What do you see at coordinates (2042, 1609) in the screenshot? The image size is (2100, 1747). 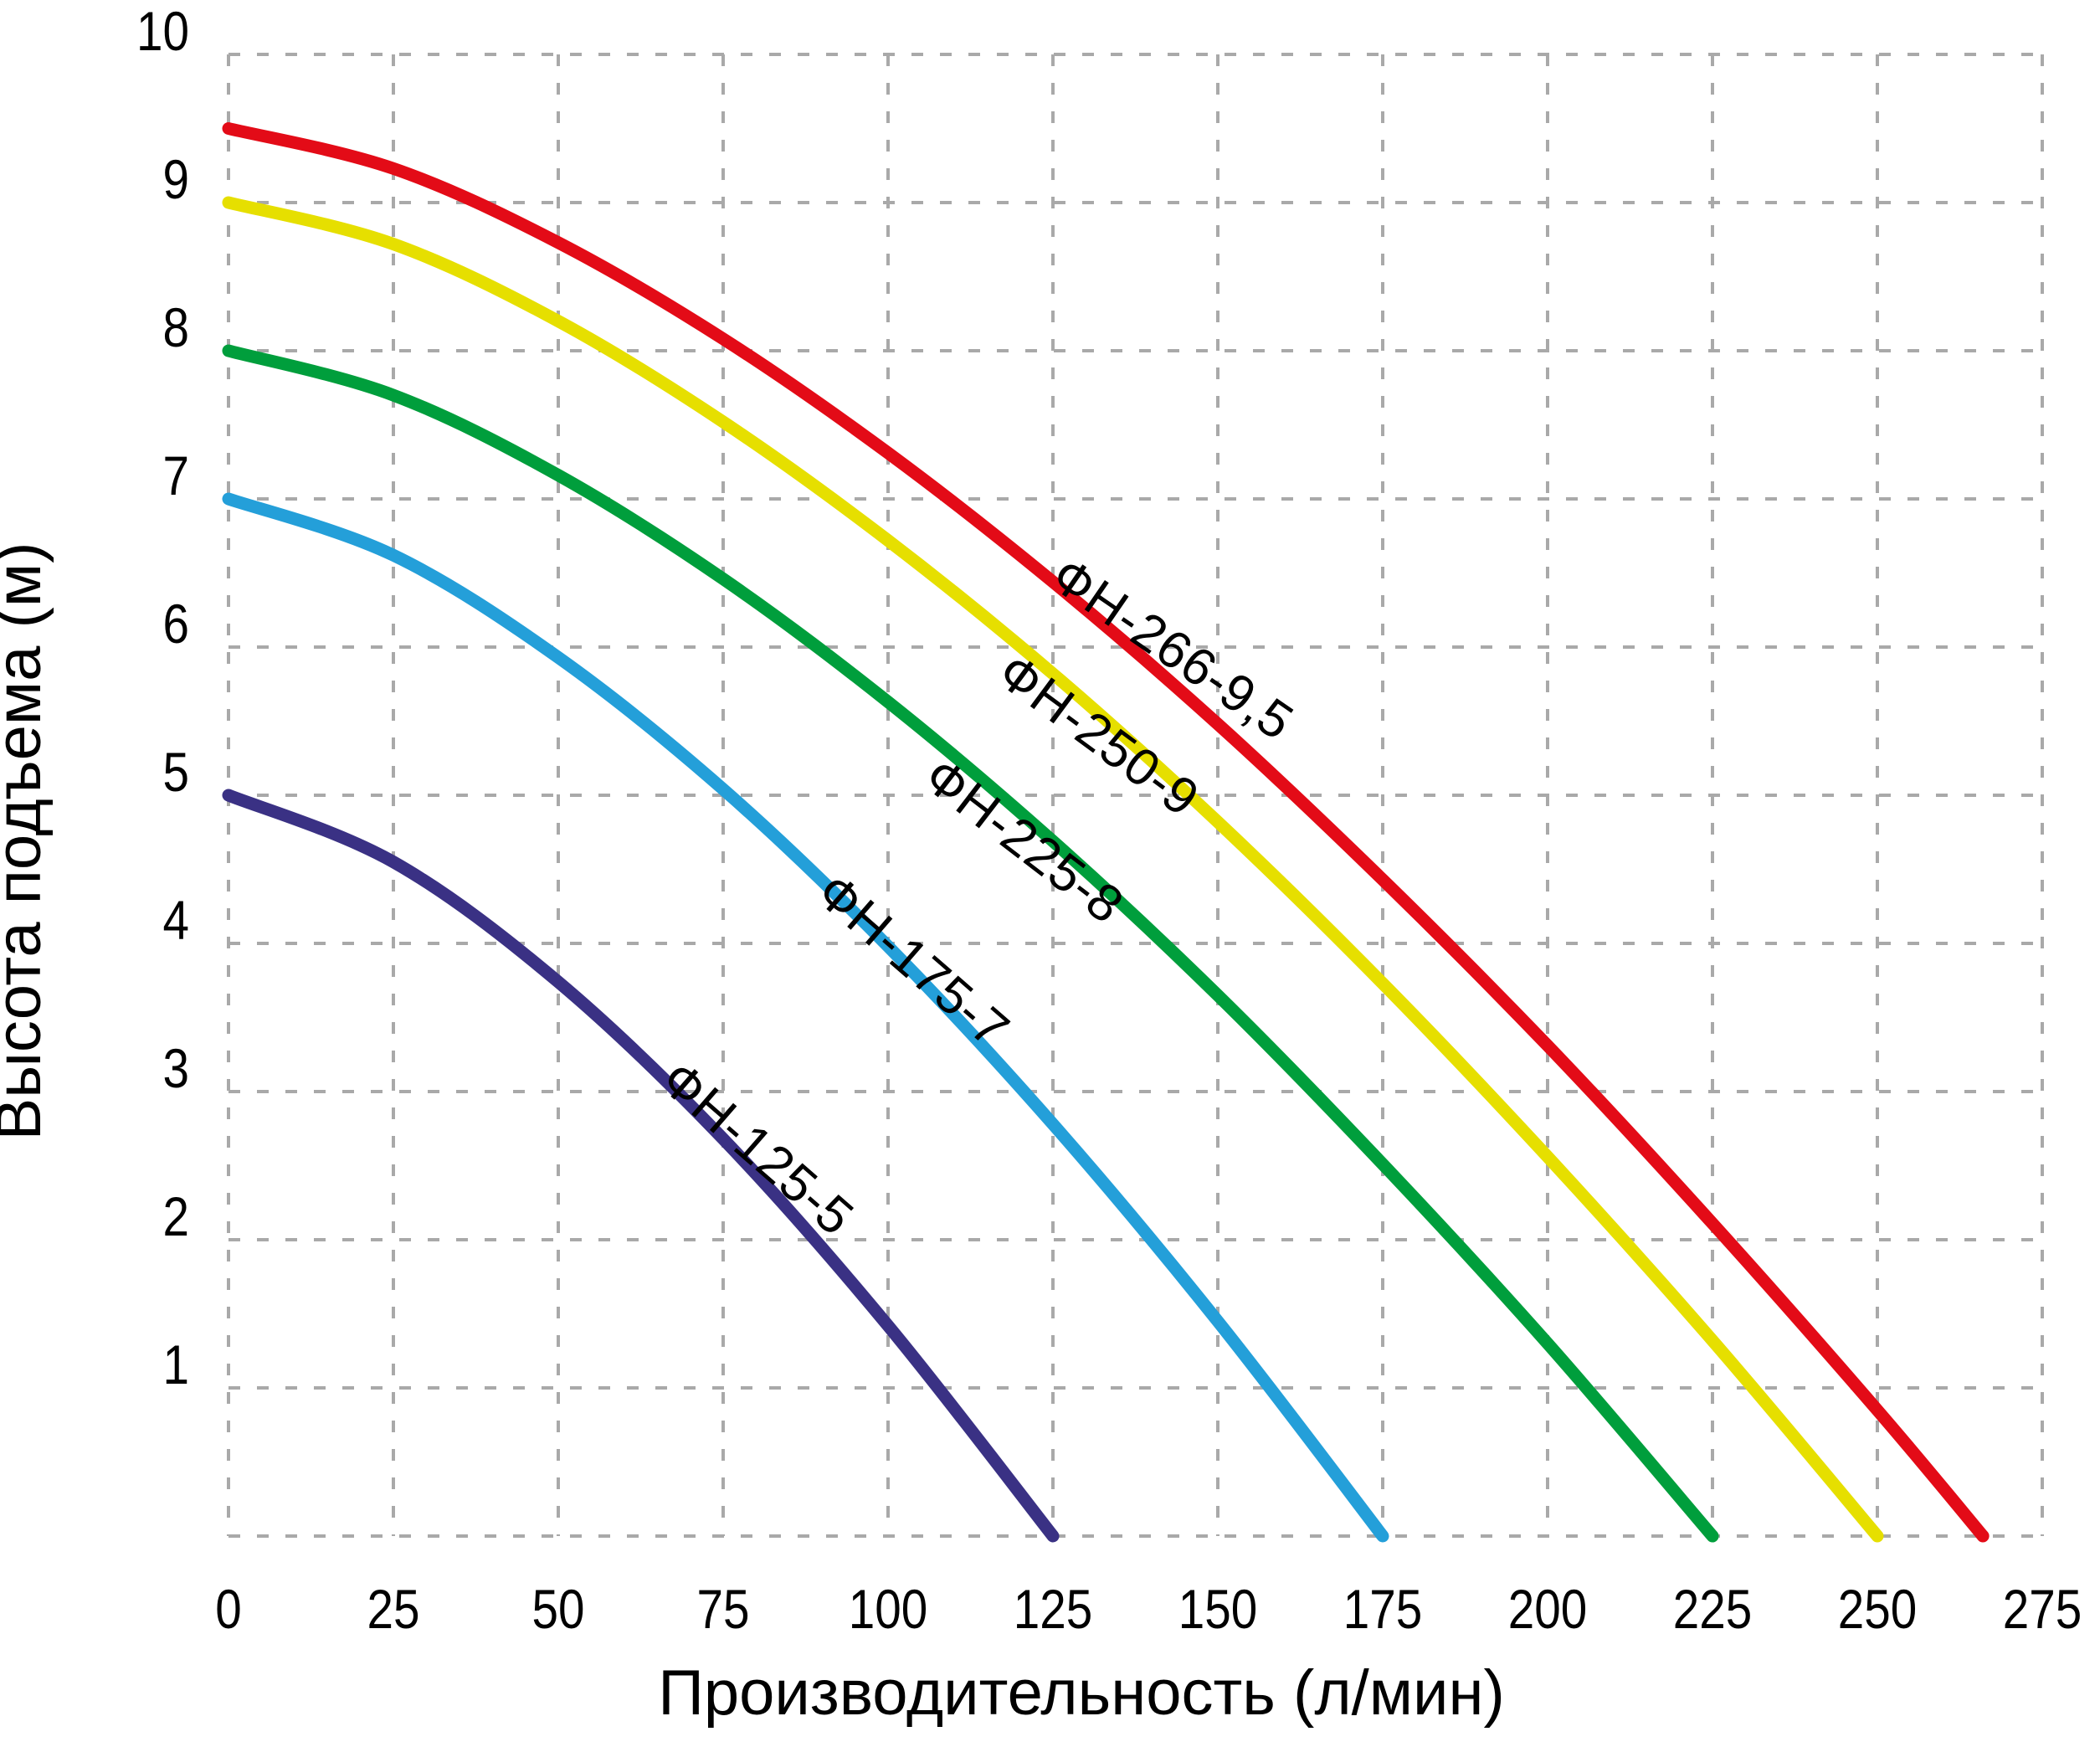 I see `x-tick-label: 275` at bounding box center [2042, 1609].